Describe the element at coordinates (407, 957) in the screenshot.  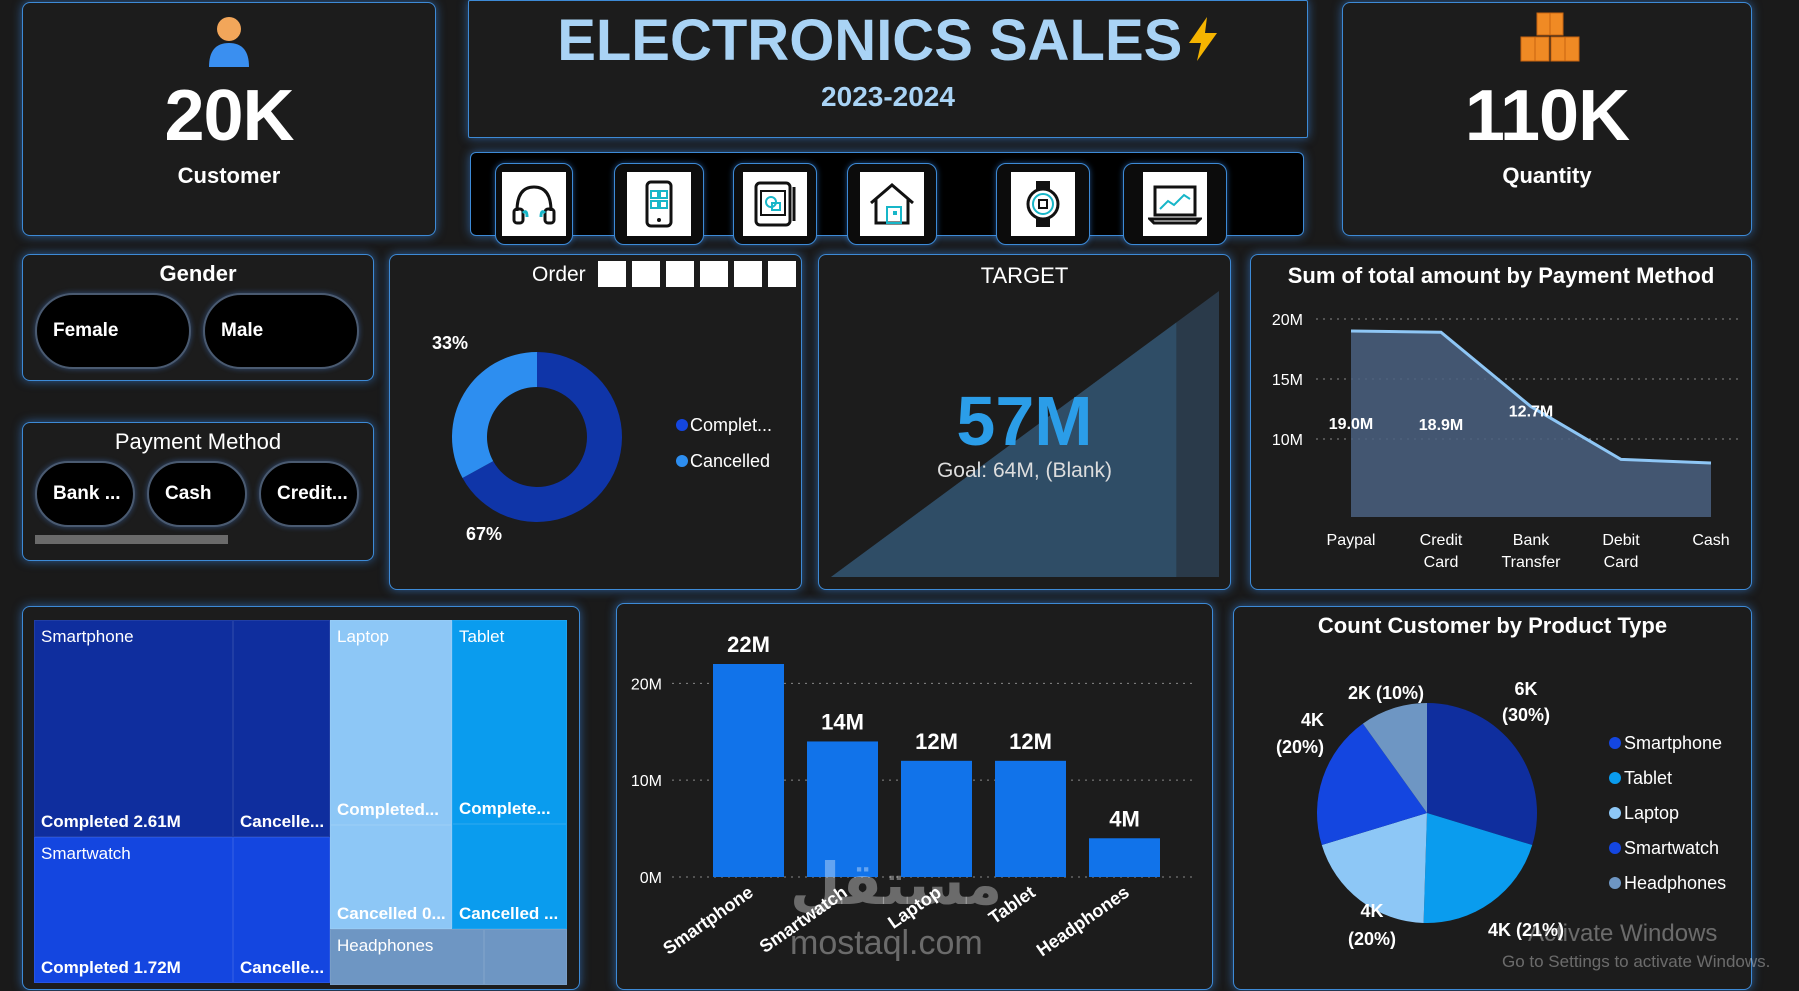
I see `treemap-cell: Headphones` at that location.